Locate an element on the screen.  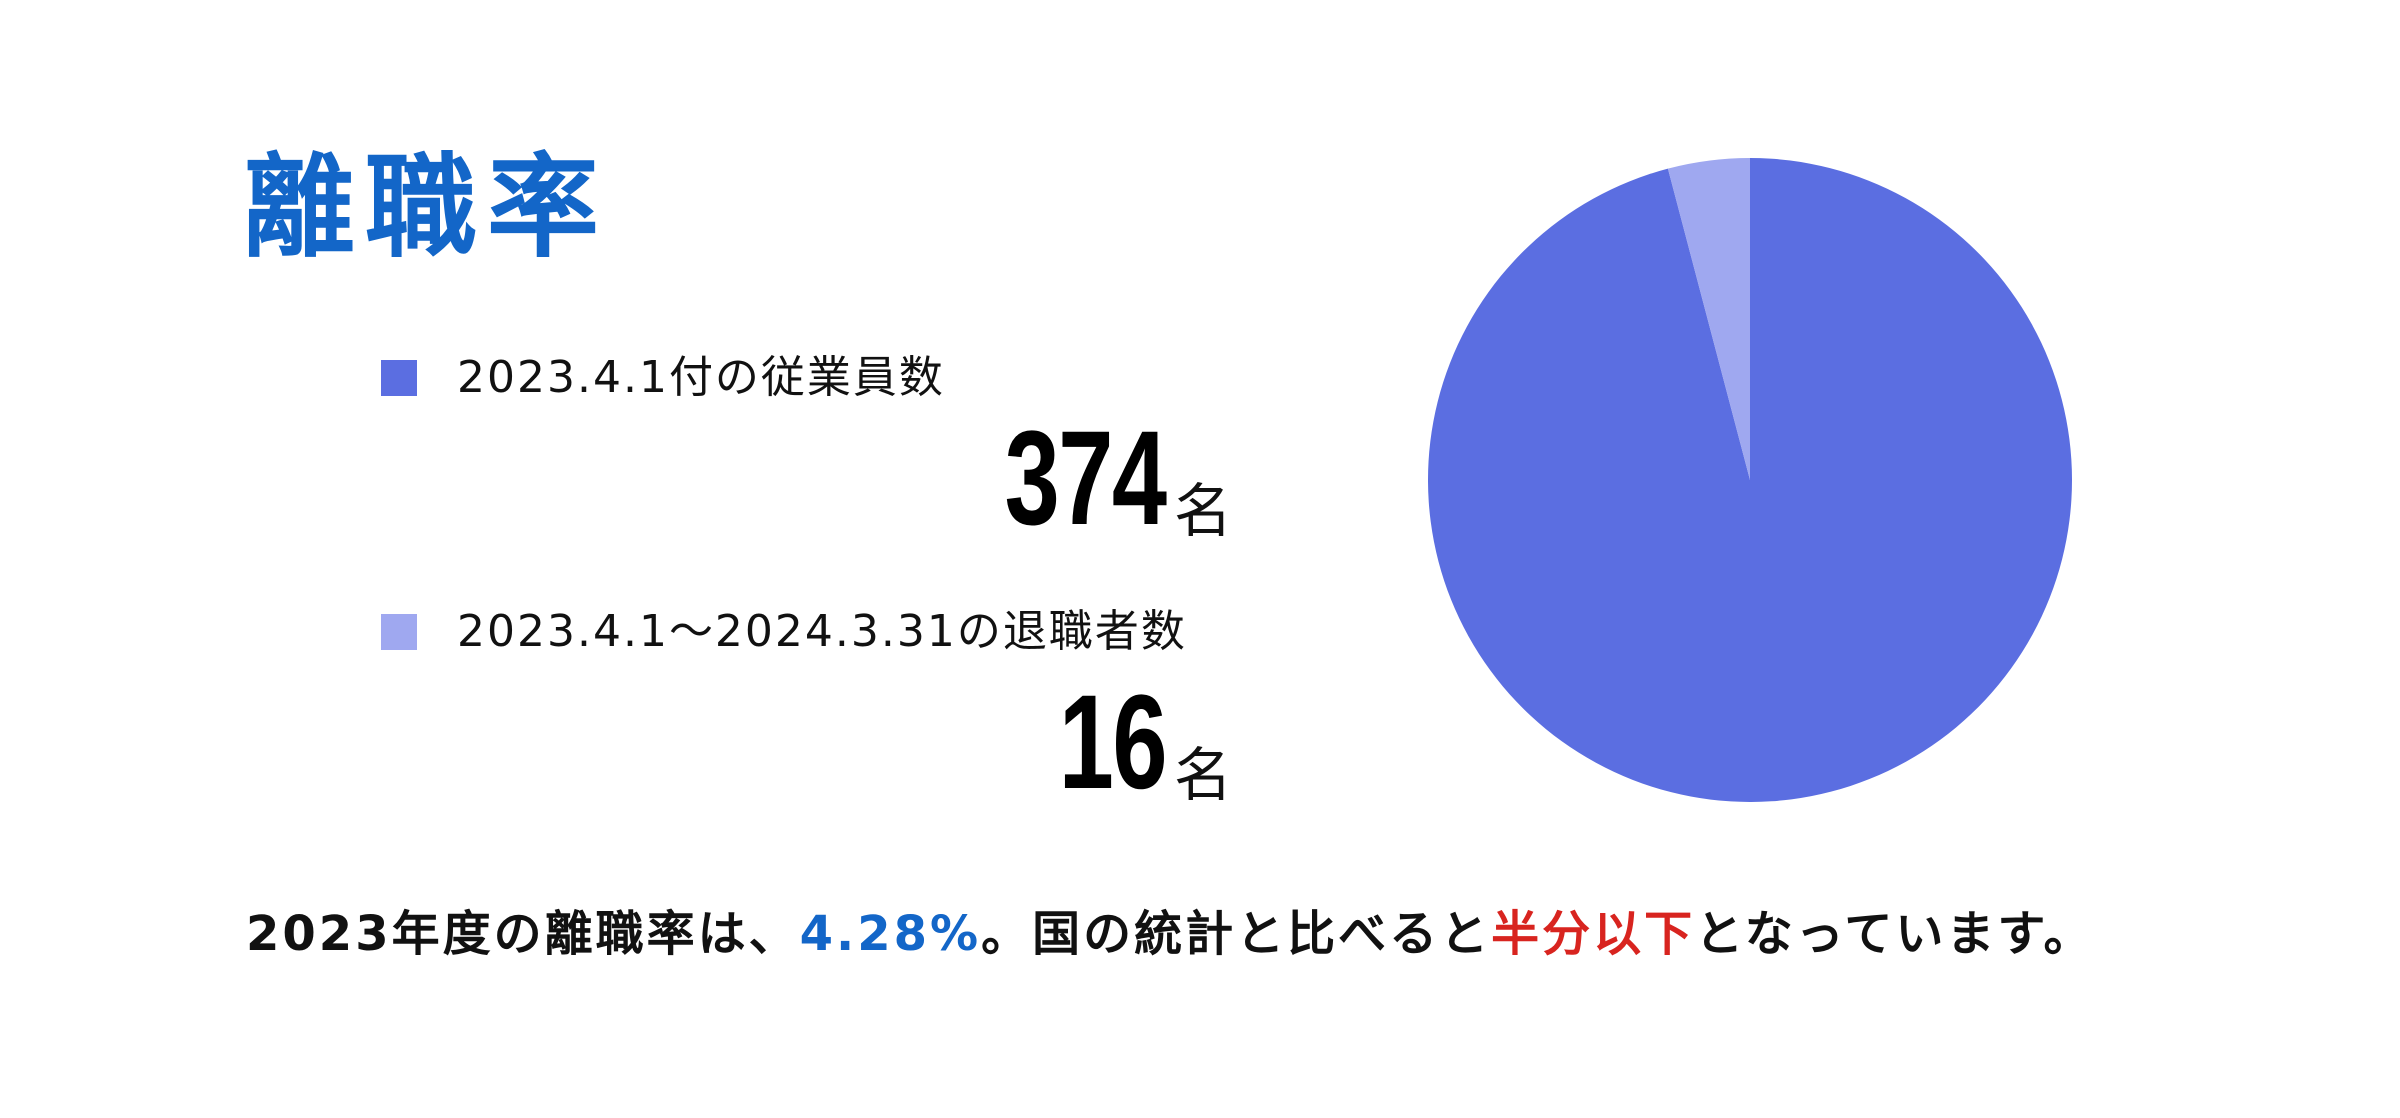
resigned-count-unit: 名 is located at coordinates (1202, 775).